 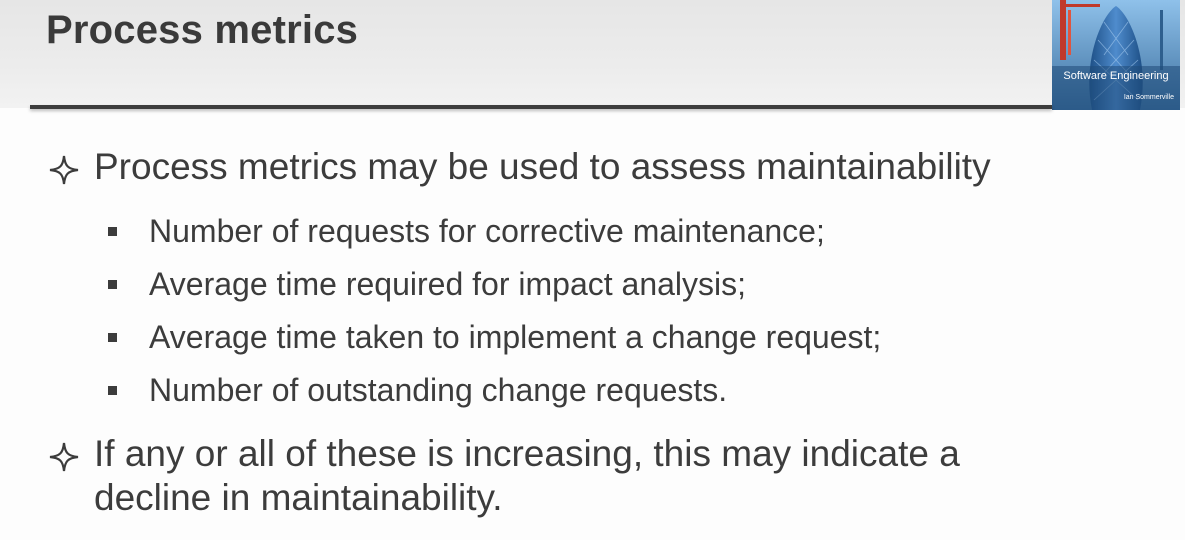 I want to click on building-illustration-icon, so click(x=1116, y=55).